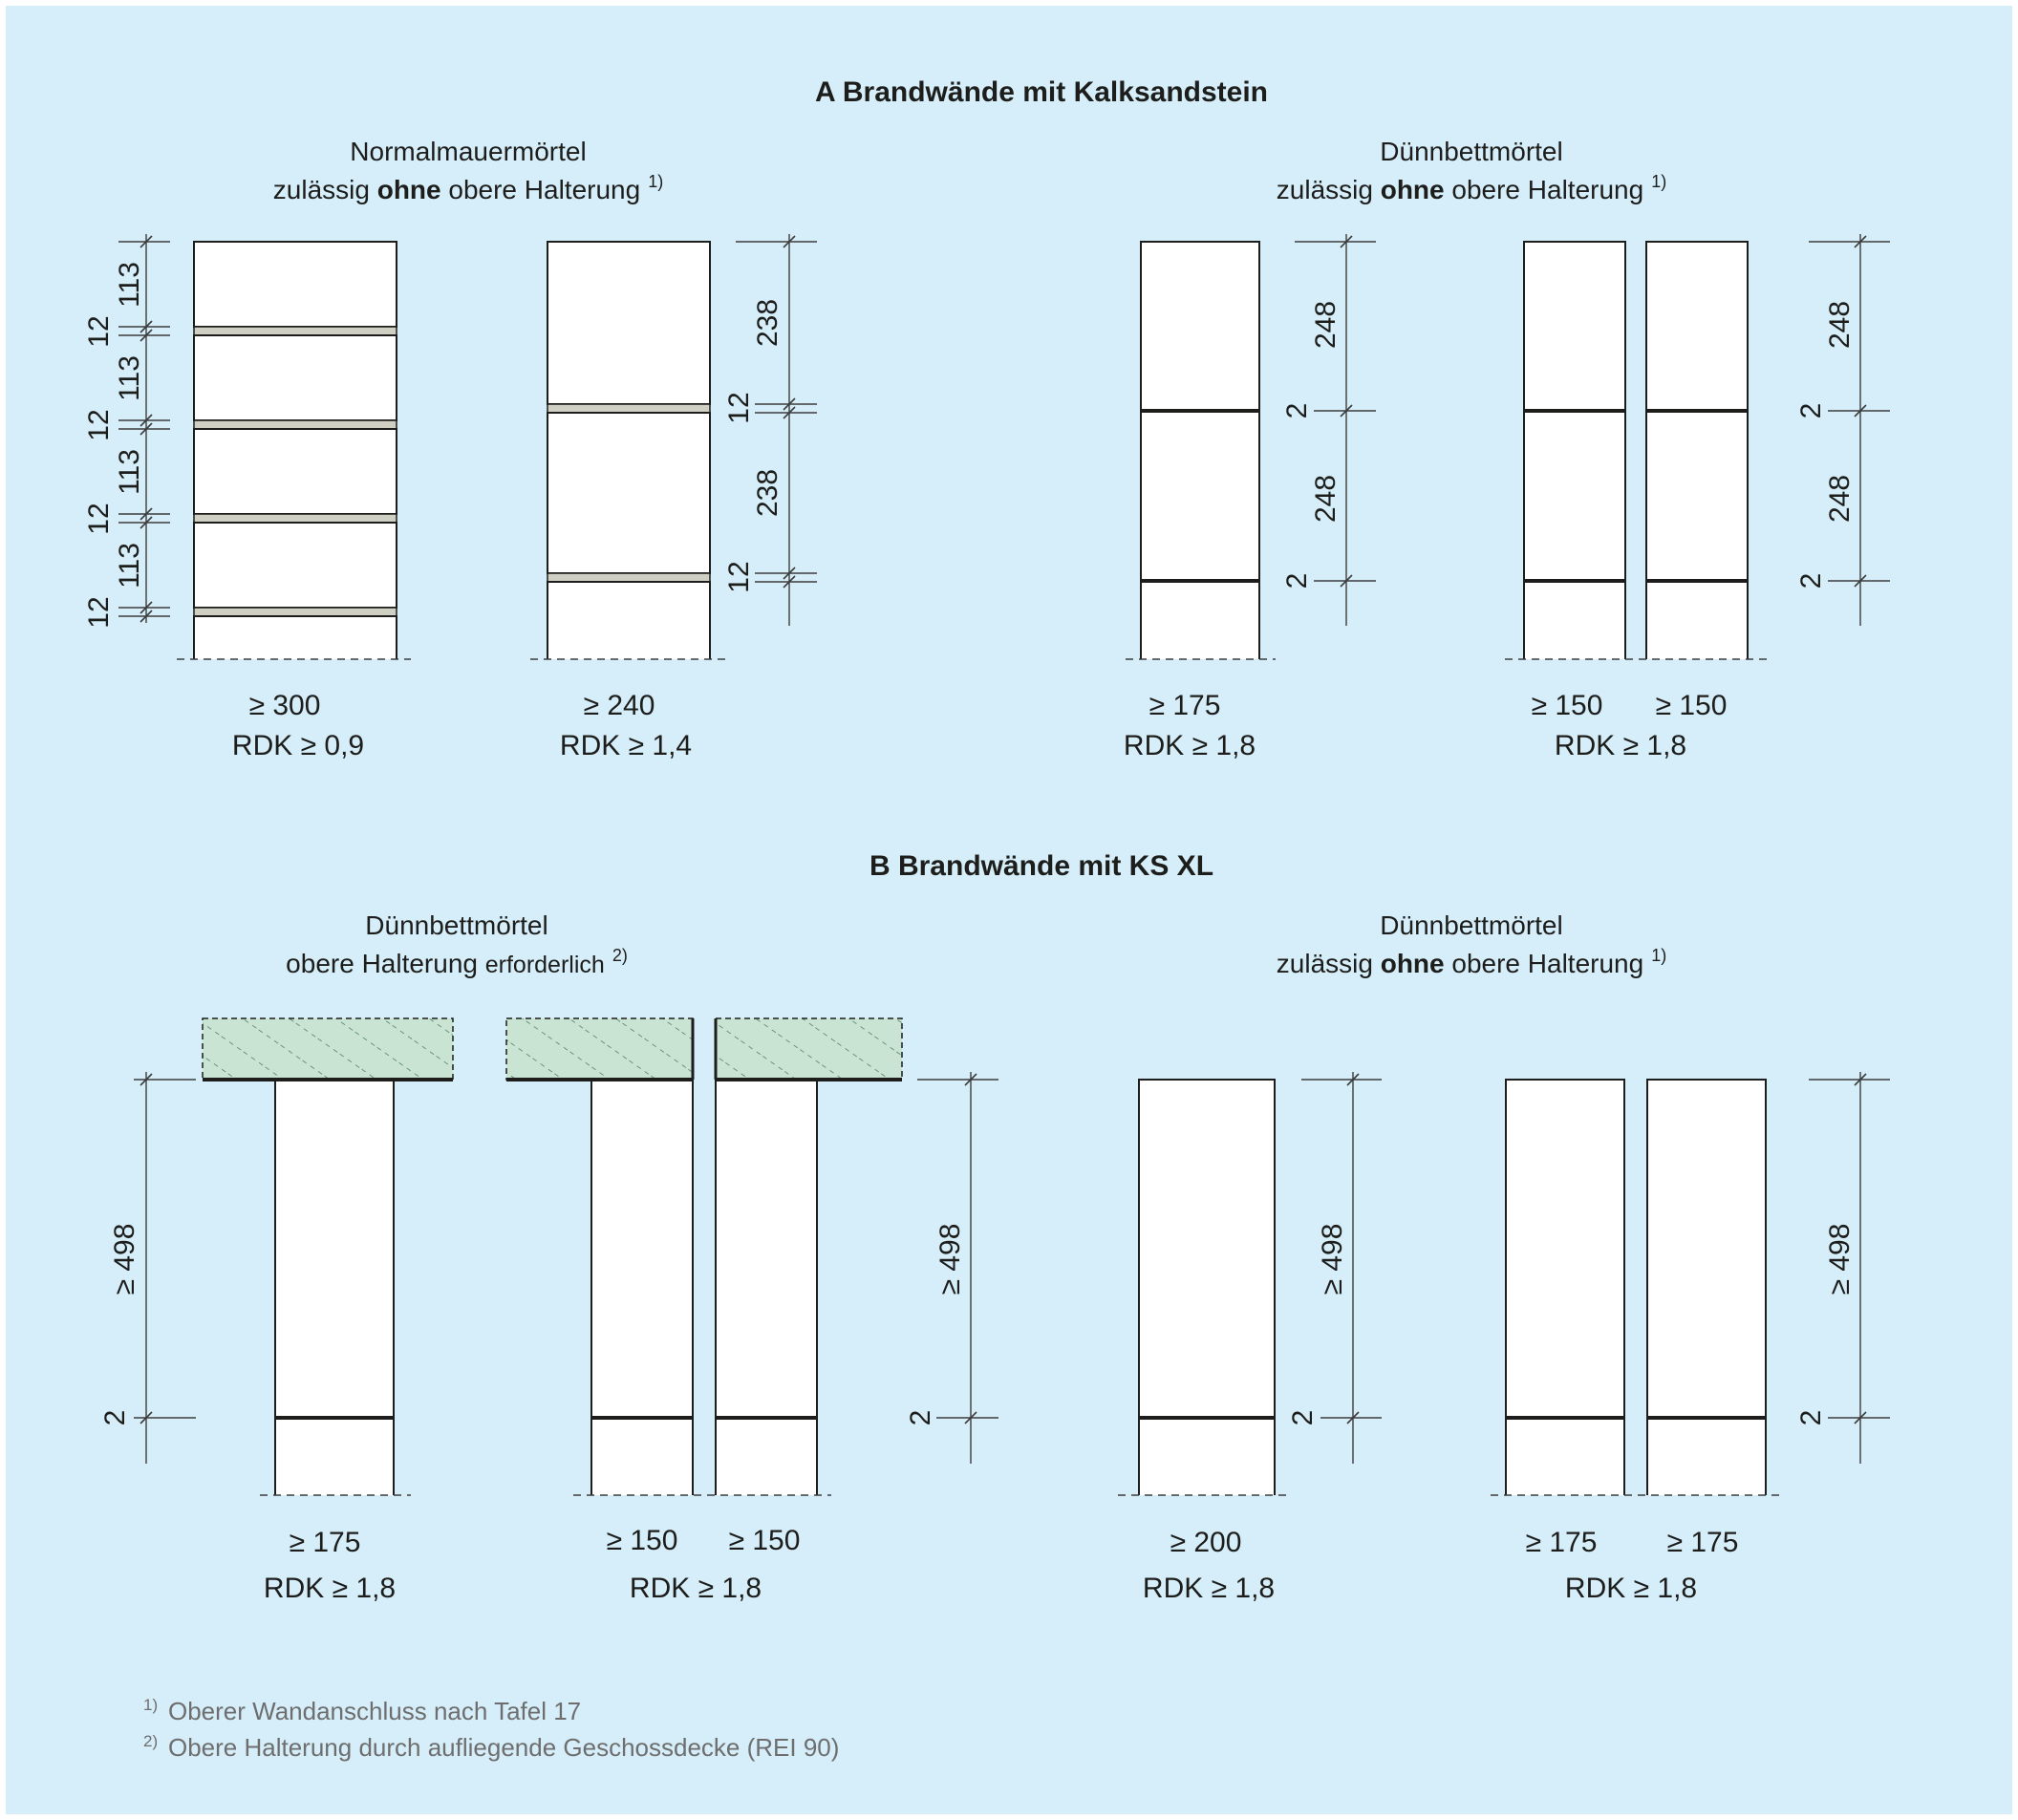  I want to click on section-b-right-heading-1: Dünnbettmörtel, so click(1471, 925).